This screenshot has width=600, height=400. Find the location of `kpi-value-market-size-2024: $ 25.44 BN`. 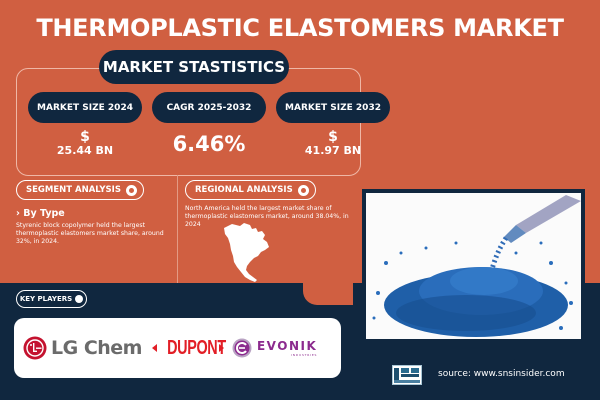

kpi-value-market-size-2024: $ 25.44 BN is located at coordinates (85, 143).